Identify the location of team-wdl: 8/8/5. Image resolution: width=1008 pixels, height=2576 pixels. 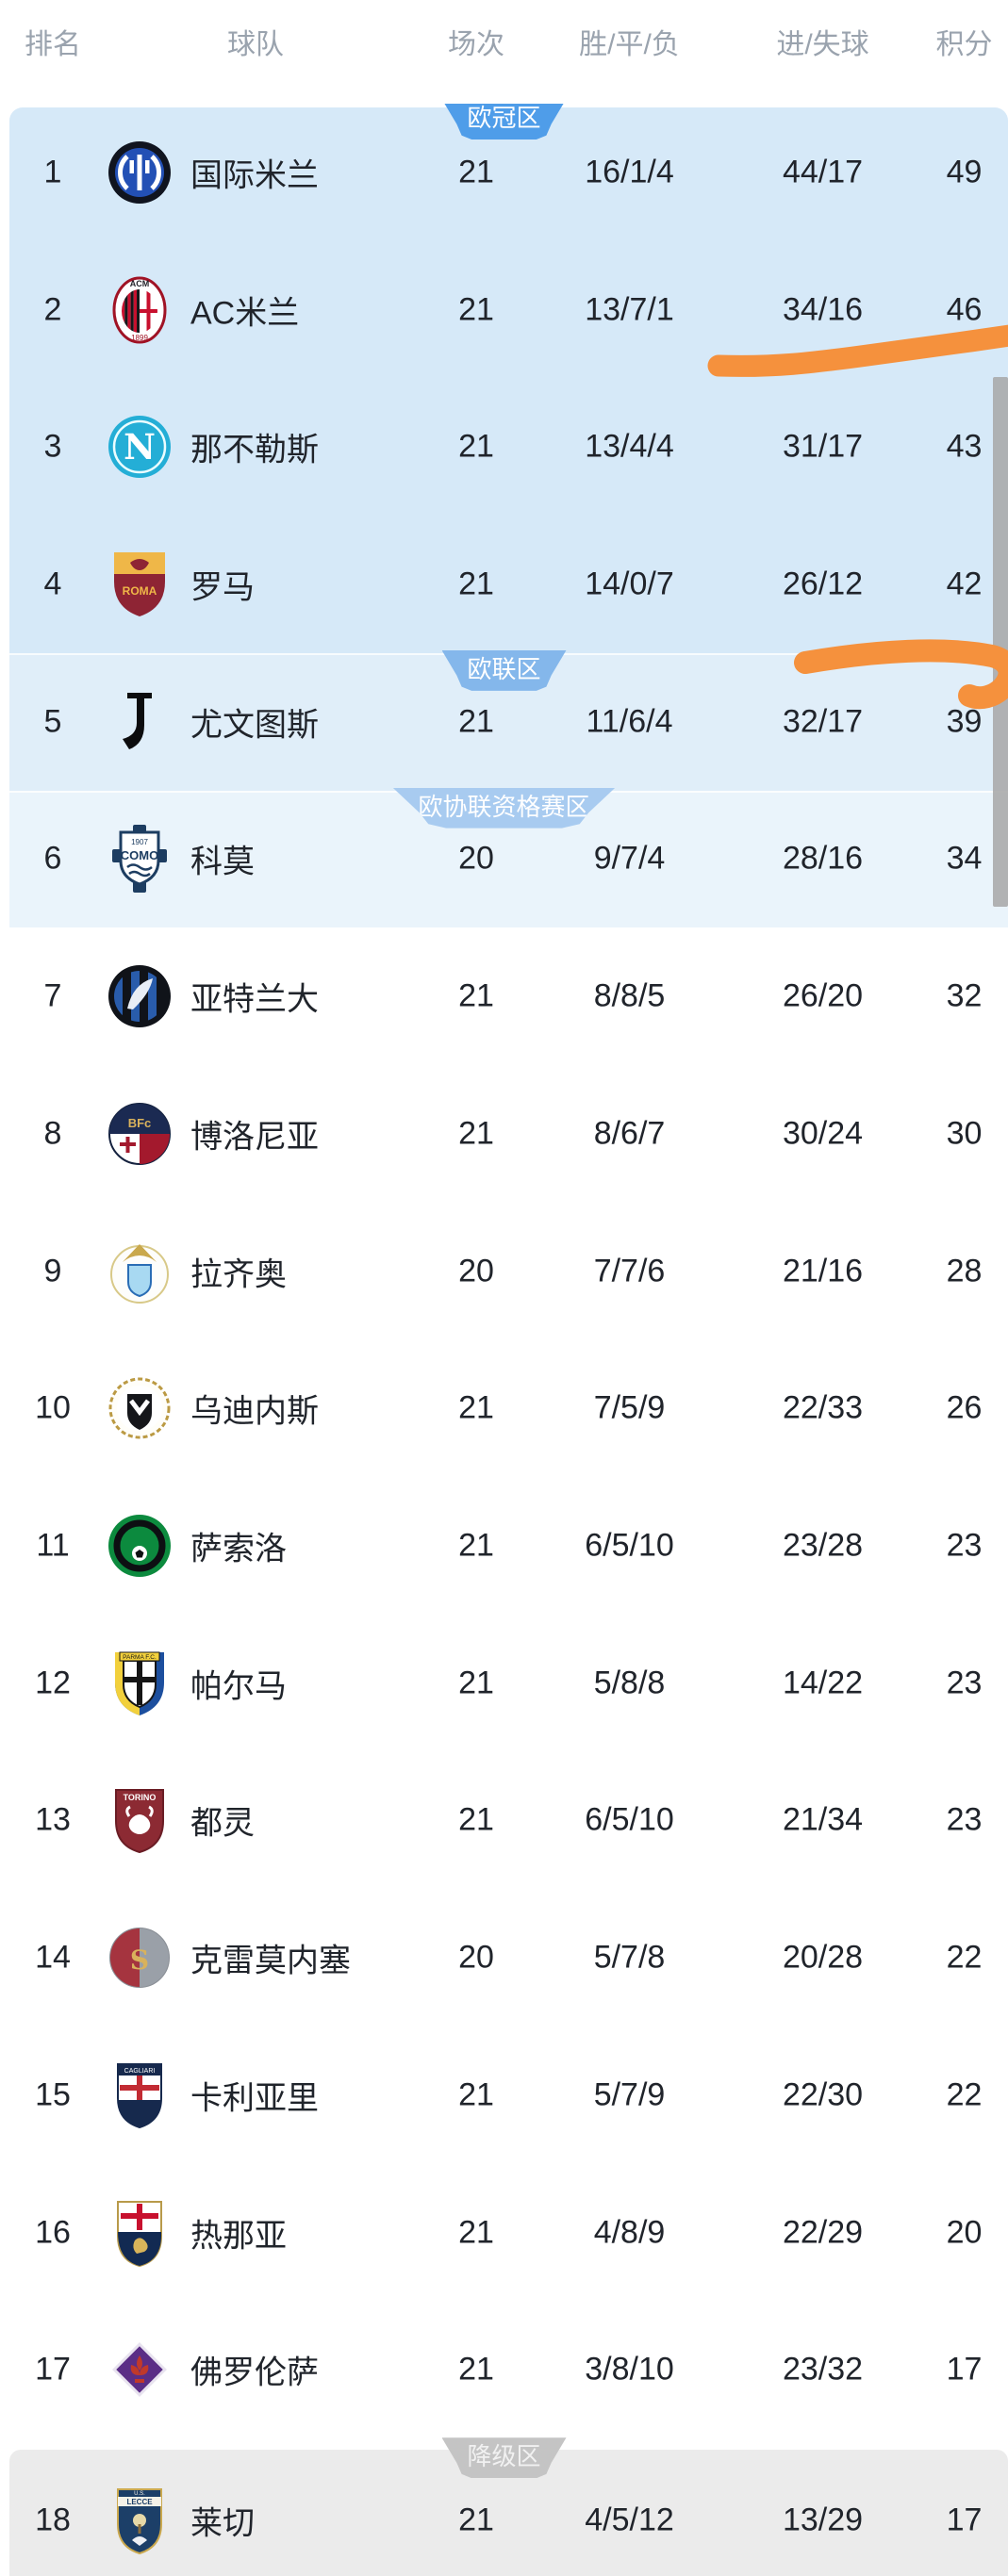
(629, 996).